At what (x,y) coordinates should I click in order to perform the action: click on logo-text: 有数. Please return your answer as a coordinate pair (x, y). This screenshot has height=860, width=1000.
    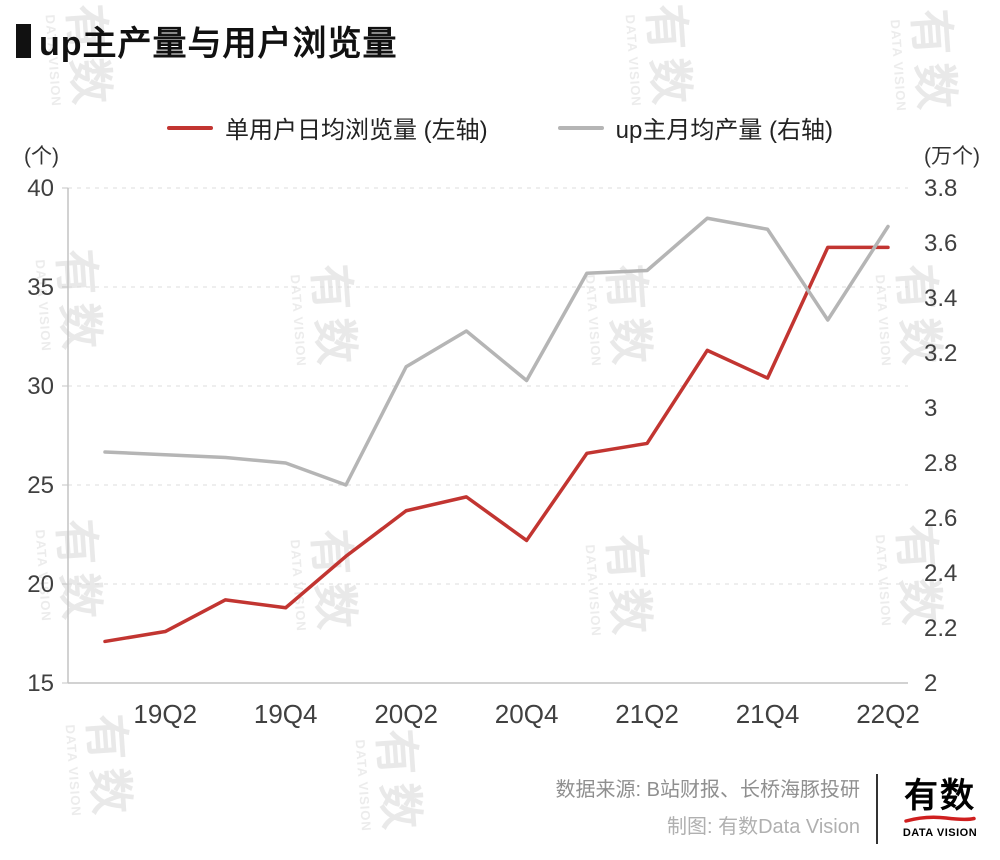
    Looking at the image, I should click on (940, 796).